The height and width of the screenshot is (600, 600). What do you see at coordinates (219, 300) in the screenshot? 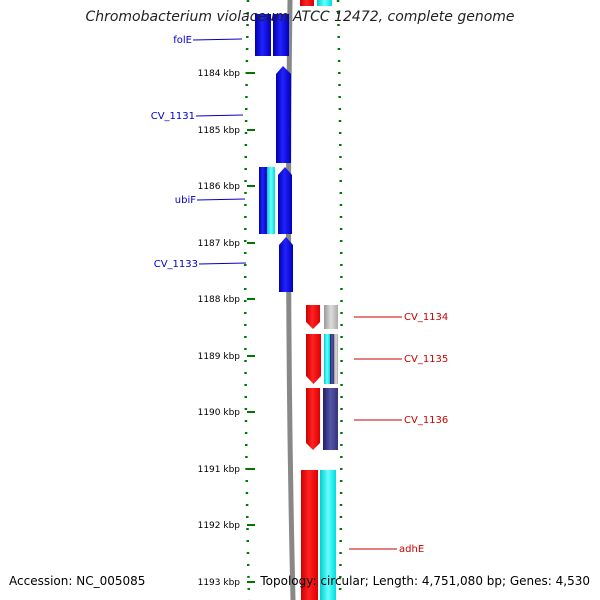
I see `ruler-tick-label: 1188 kbp` at bounding box center [219, 300].